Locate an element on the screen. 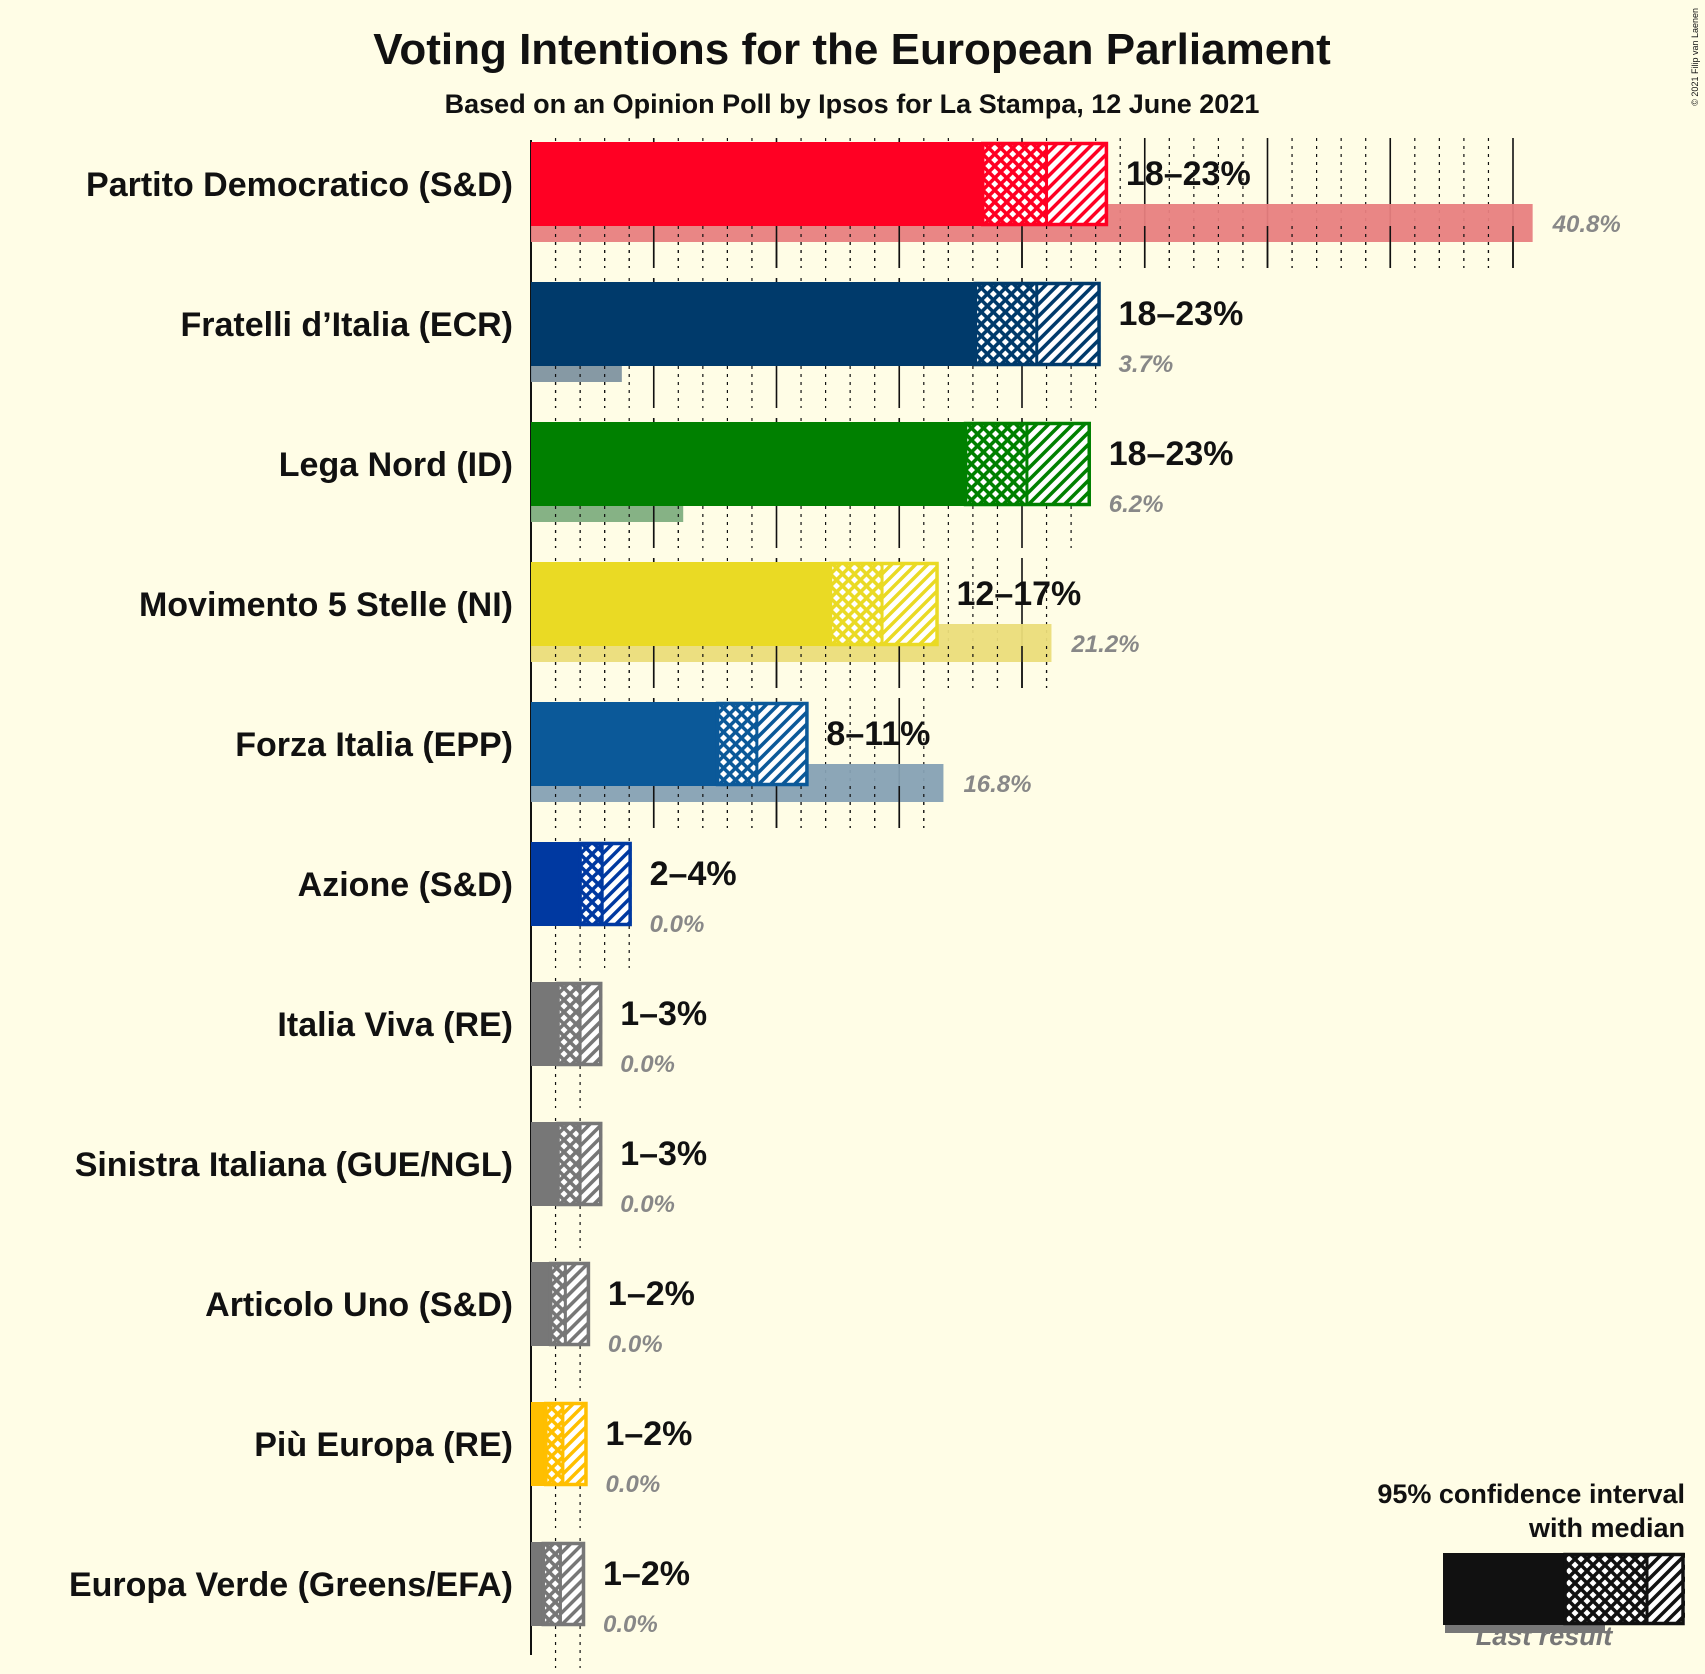  party-row: Fratelli d’Italia (ECR) 18–23% 3.7% is located at coordinates (712, 343).